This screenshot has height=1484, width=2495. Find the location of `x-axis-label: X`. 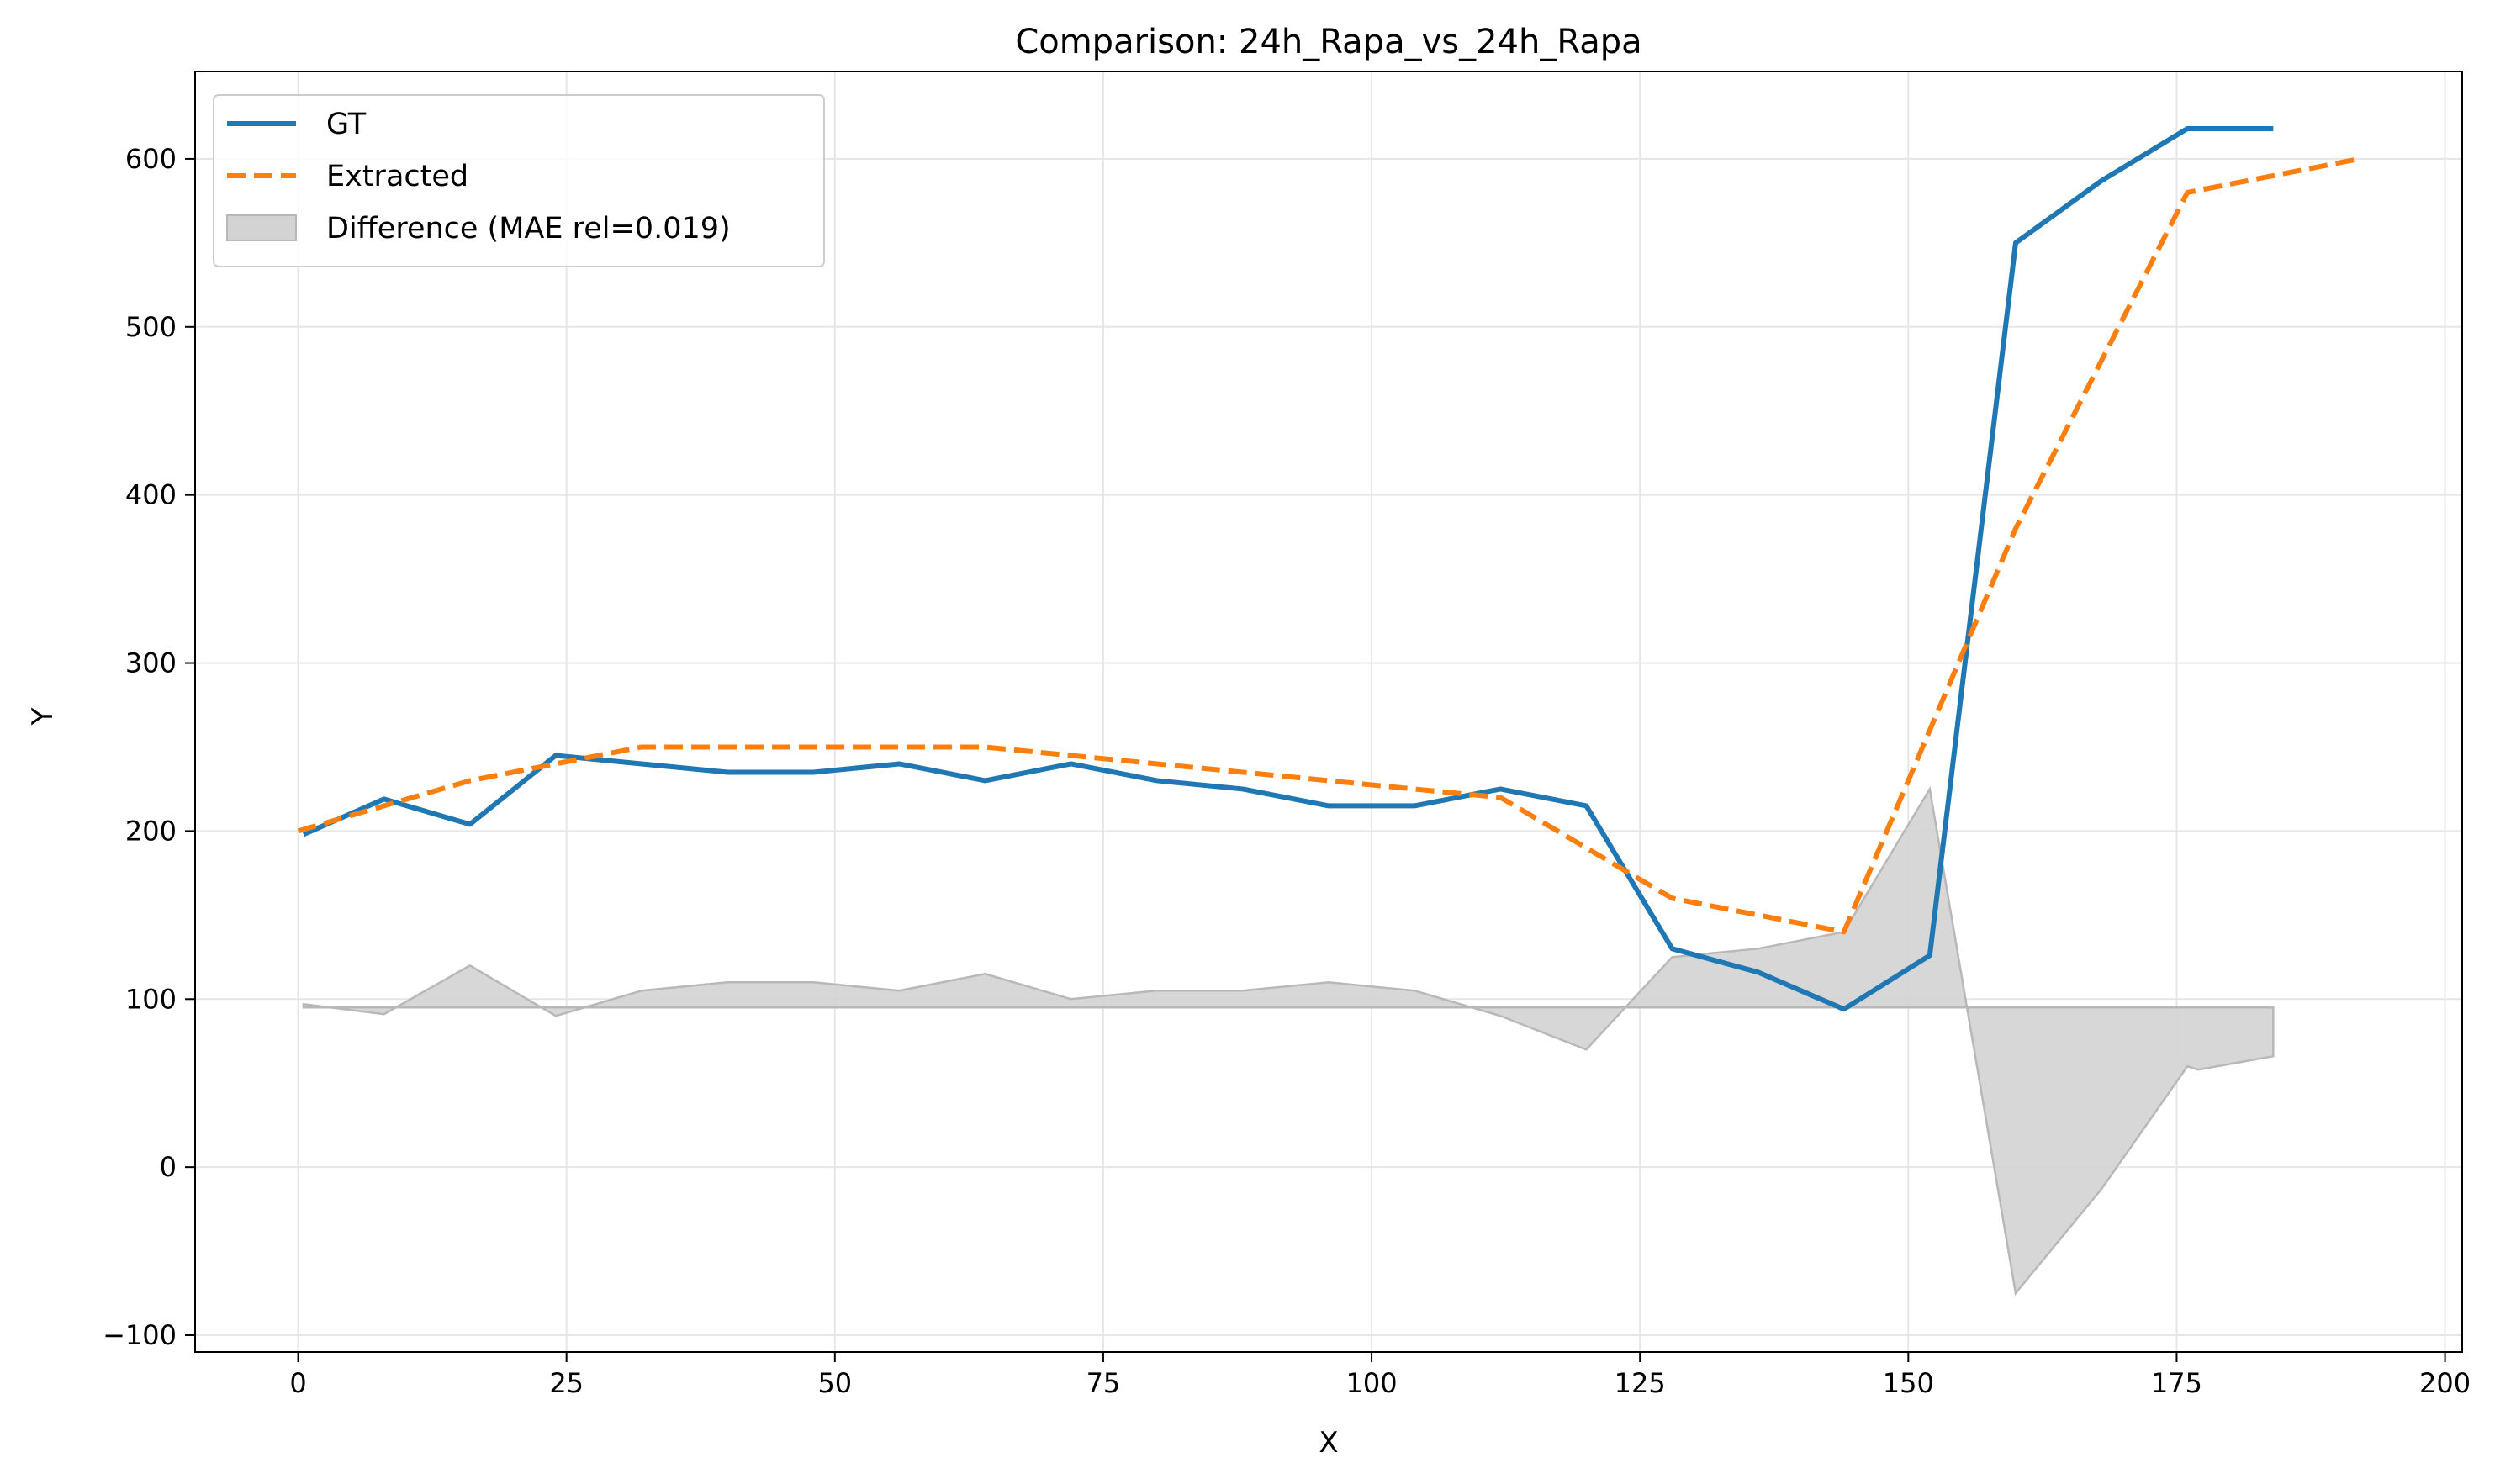

x-axis-label: X is located at coordinates (1328, 1443).